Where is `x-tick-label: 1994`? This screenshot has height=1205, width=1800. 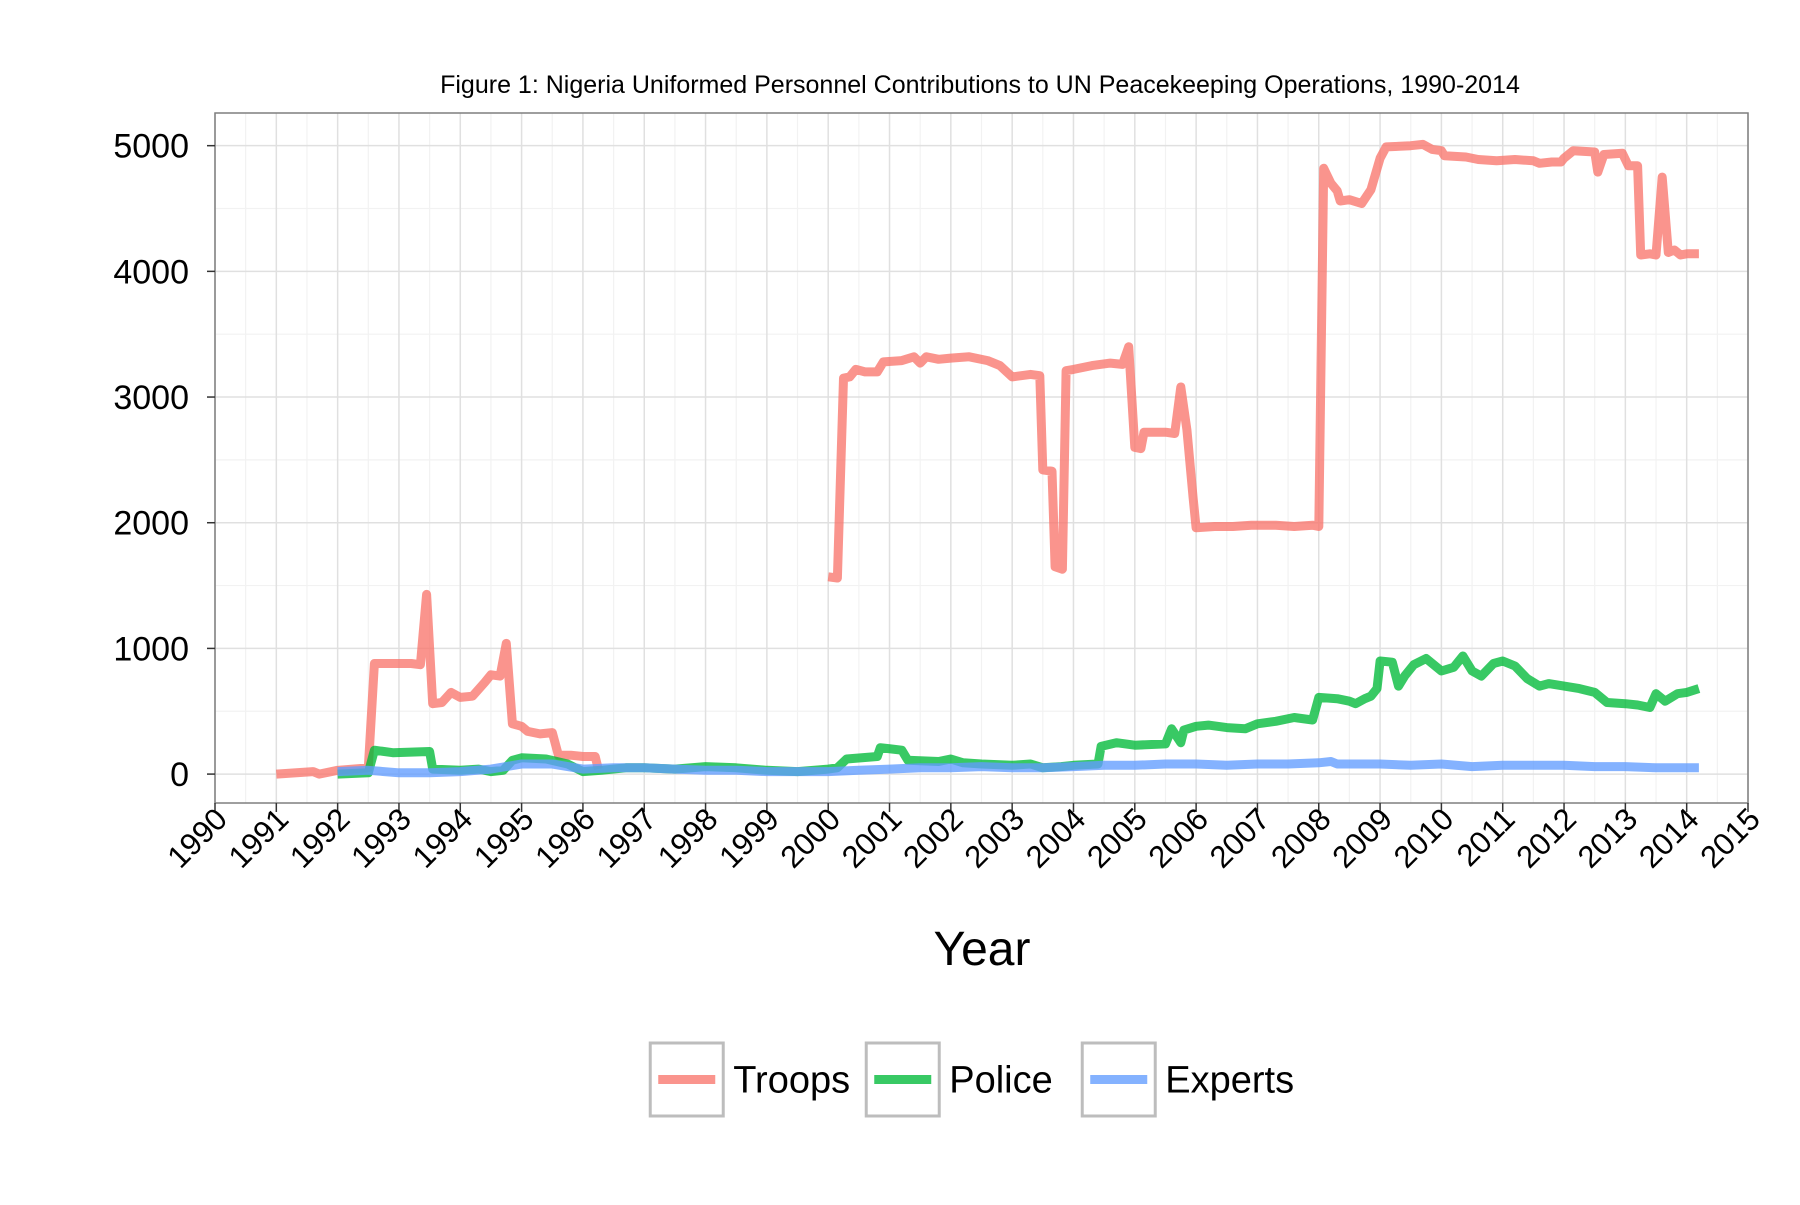 x-tick-label: 1994 is located at coordinates (443, 838).